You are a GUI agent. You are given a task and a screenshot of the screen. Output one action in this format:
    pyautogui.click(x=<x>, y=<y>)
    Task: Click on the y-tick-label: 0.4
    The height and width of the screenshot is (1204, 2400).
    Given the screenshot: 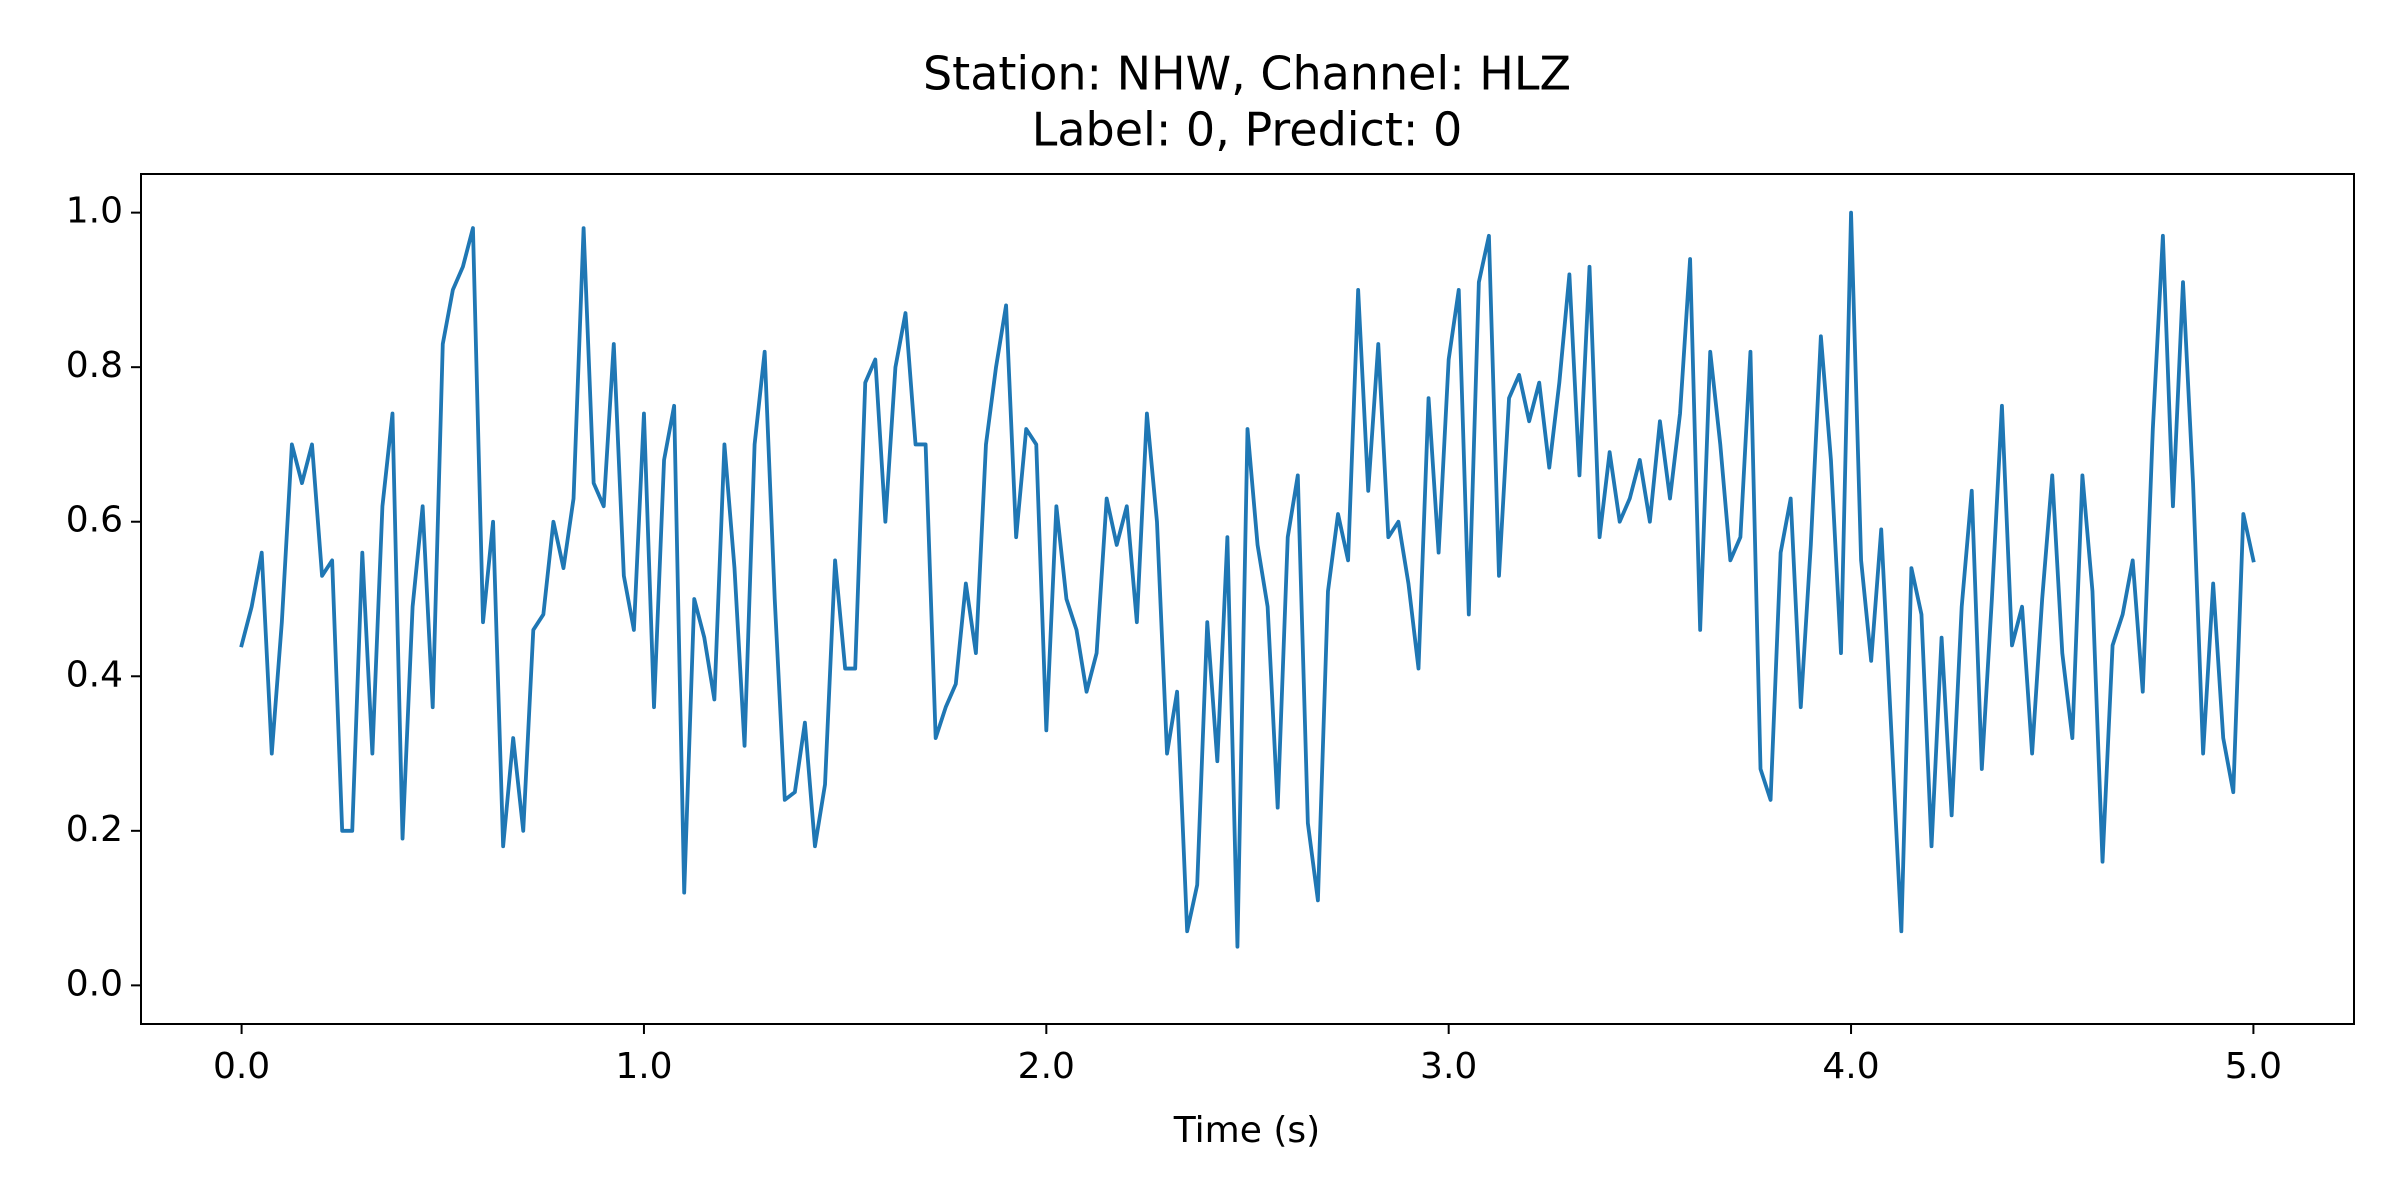 What is the action you would take?
    pyautogui.click(x=94, y=674)
    